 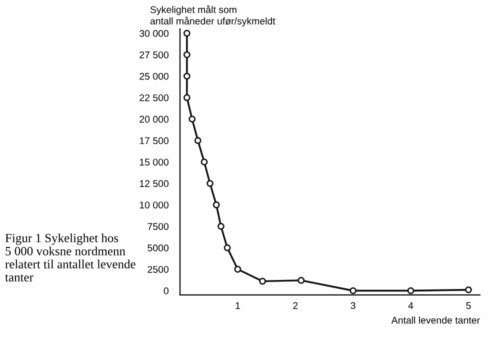 What do you see at coordinates (154, 162) in the screenshot?
I see `y-tick-label: 15 000` at bounding box center [154, 162].